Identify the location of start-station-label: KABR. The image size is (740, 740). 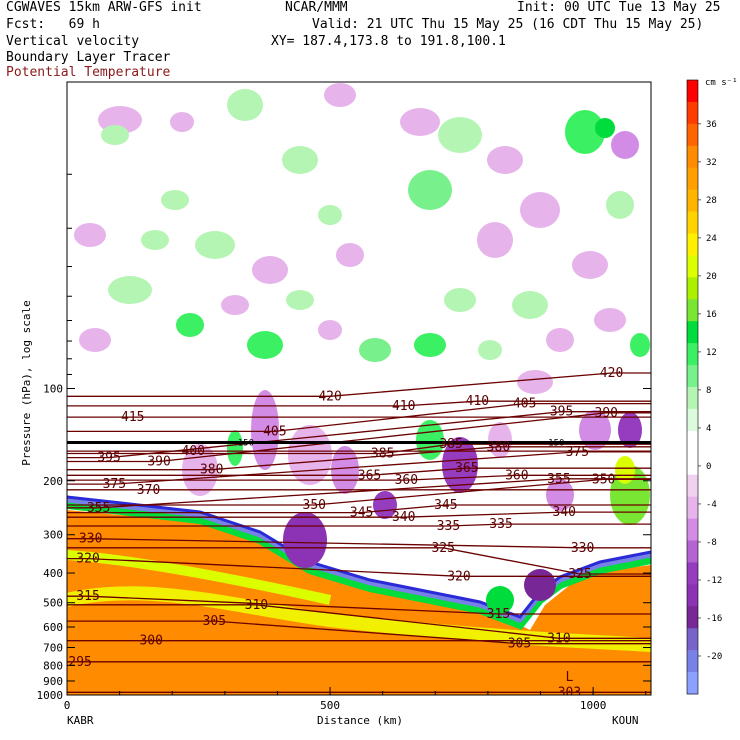
(80, 720).